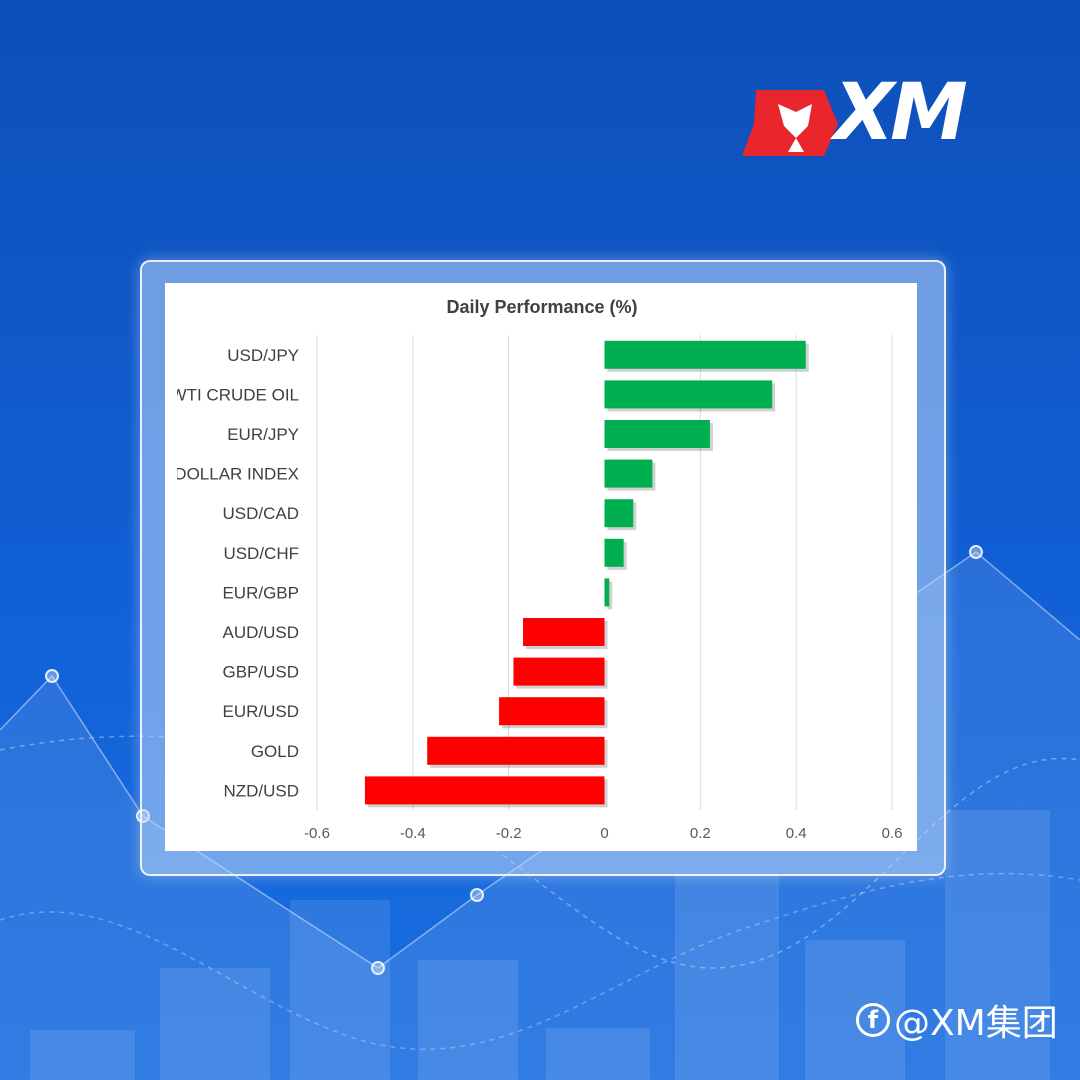 The height and width of the screenshot is (1080, 1080). I want to click on label-clip-mask, so click(171, 573).